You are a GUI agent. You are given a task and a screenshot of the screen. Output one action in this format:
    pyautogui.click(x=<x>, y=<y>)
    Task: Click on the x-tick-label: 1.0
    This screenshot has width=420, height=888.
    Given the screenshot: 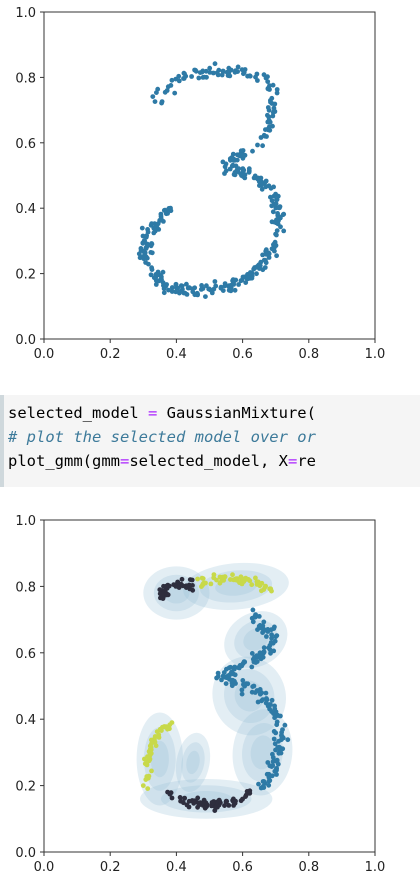 What is the action you would take?
    pyautogui.click(x=375, y=867)
    